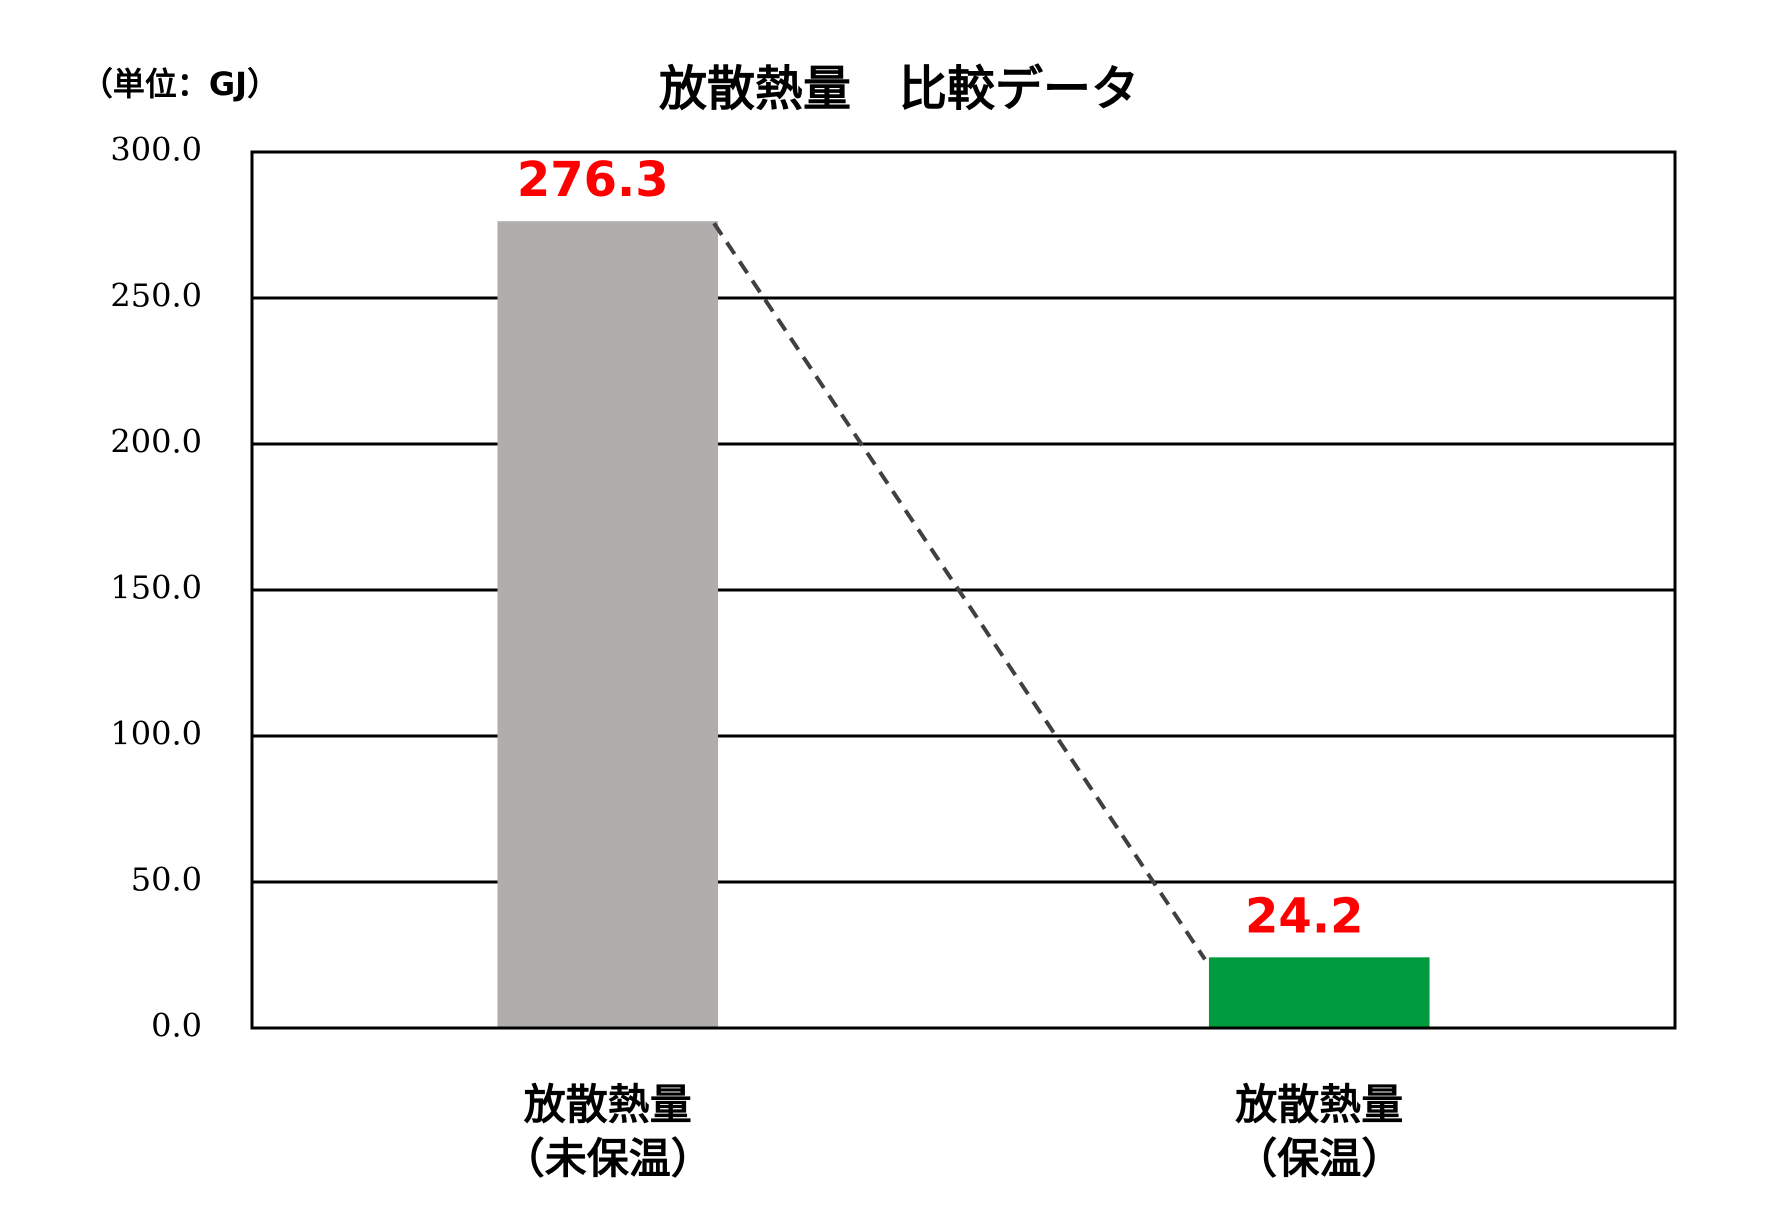  Describe the element at coordinates (156, 296) in the screenshot. I see `y-tick-label: 250.0` at that location.